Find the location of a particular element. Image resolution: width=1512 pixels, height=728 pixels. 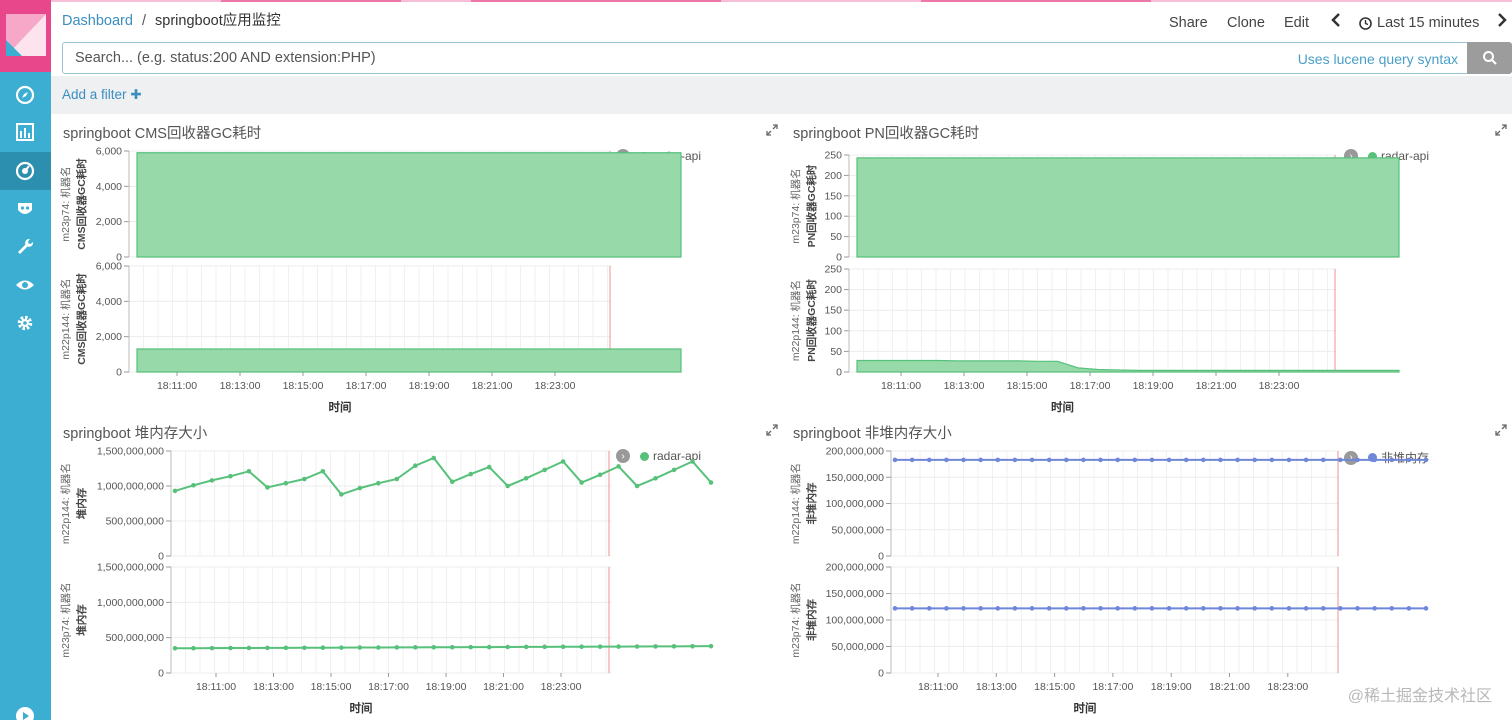

x-tick-label: 18:11:00 is located at coordinates (216, 687).